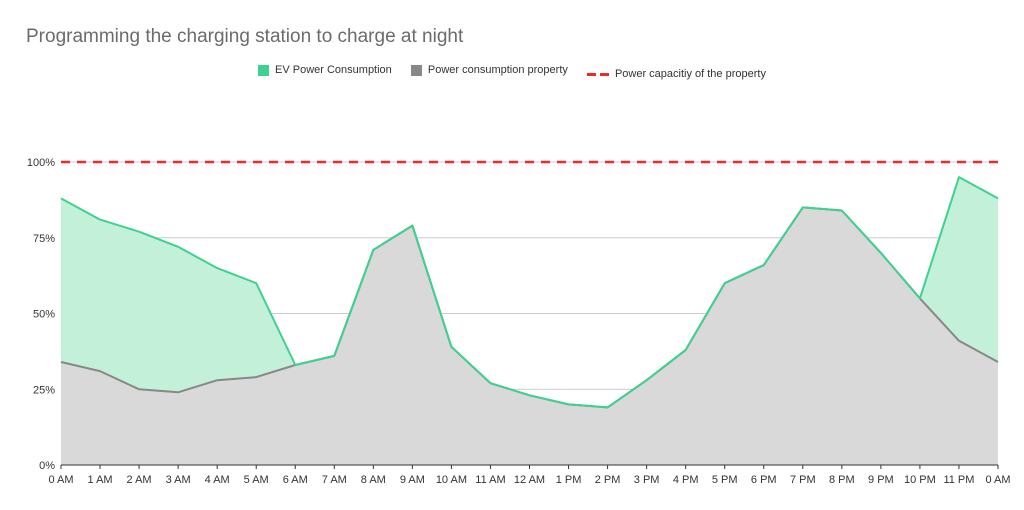 This screenshot has width=1024, height=510. I want to click on x-tick-label: 10 AM, so click(451, 480).